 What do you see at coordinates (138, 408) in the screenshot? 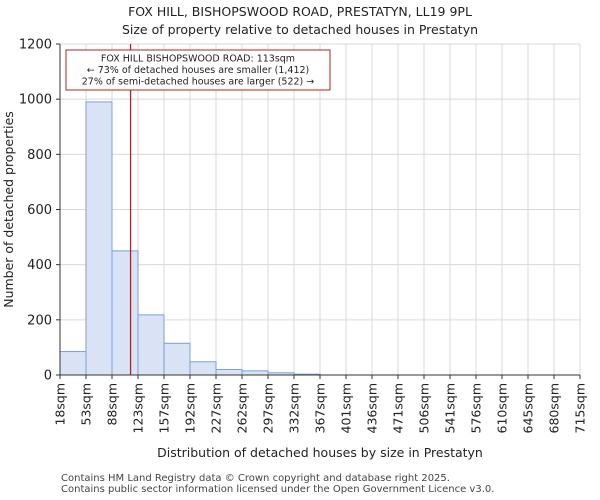
I see `x-tick-label: 123sqm` at bounding box center [138, 408].